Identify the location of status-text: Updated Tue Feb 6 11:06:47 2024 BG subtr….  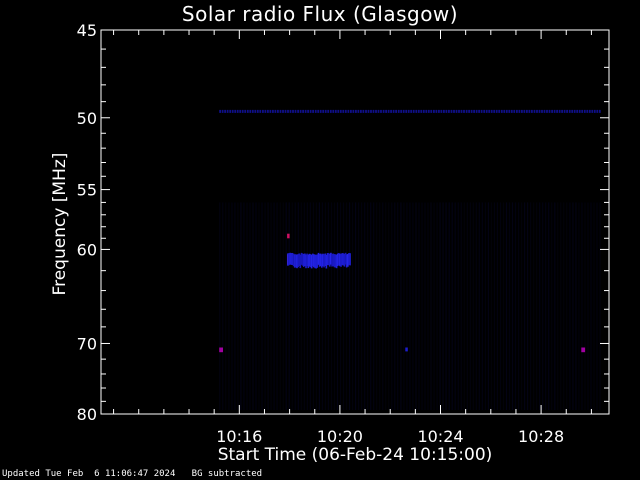
(132, 474).